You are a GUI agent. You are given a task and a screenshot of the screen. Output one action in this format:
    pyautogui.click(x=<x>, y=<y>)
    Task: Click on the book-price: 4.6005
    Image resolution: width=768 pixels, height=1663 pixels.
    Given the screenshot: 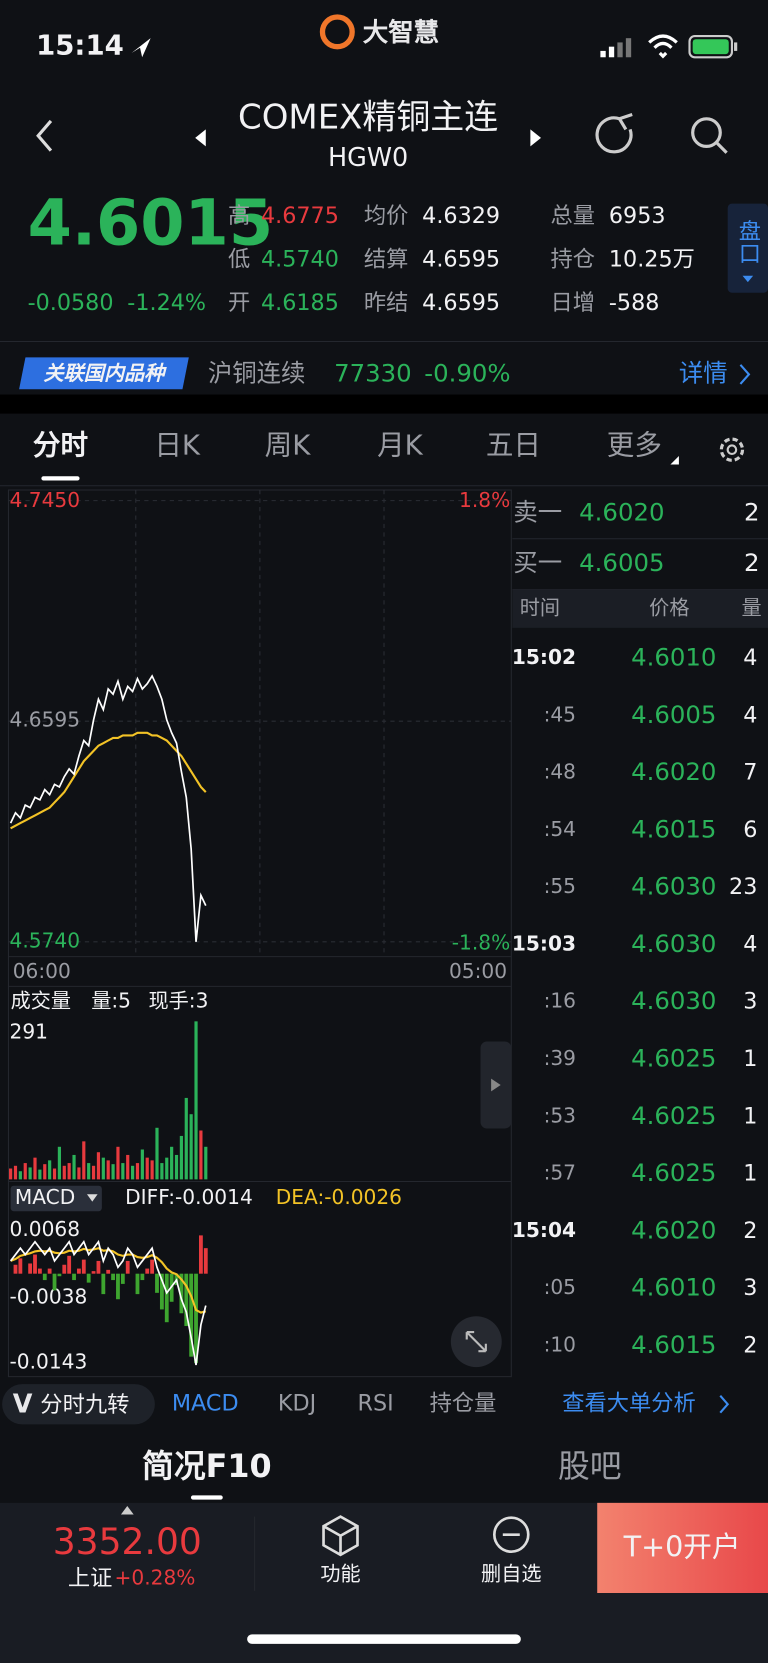 What is the action you would take?
    pyautogui.click(x=621, y=562)
    